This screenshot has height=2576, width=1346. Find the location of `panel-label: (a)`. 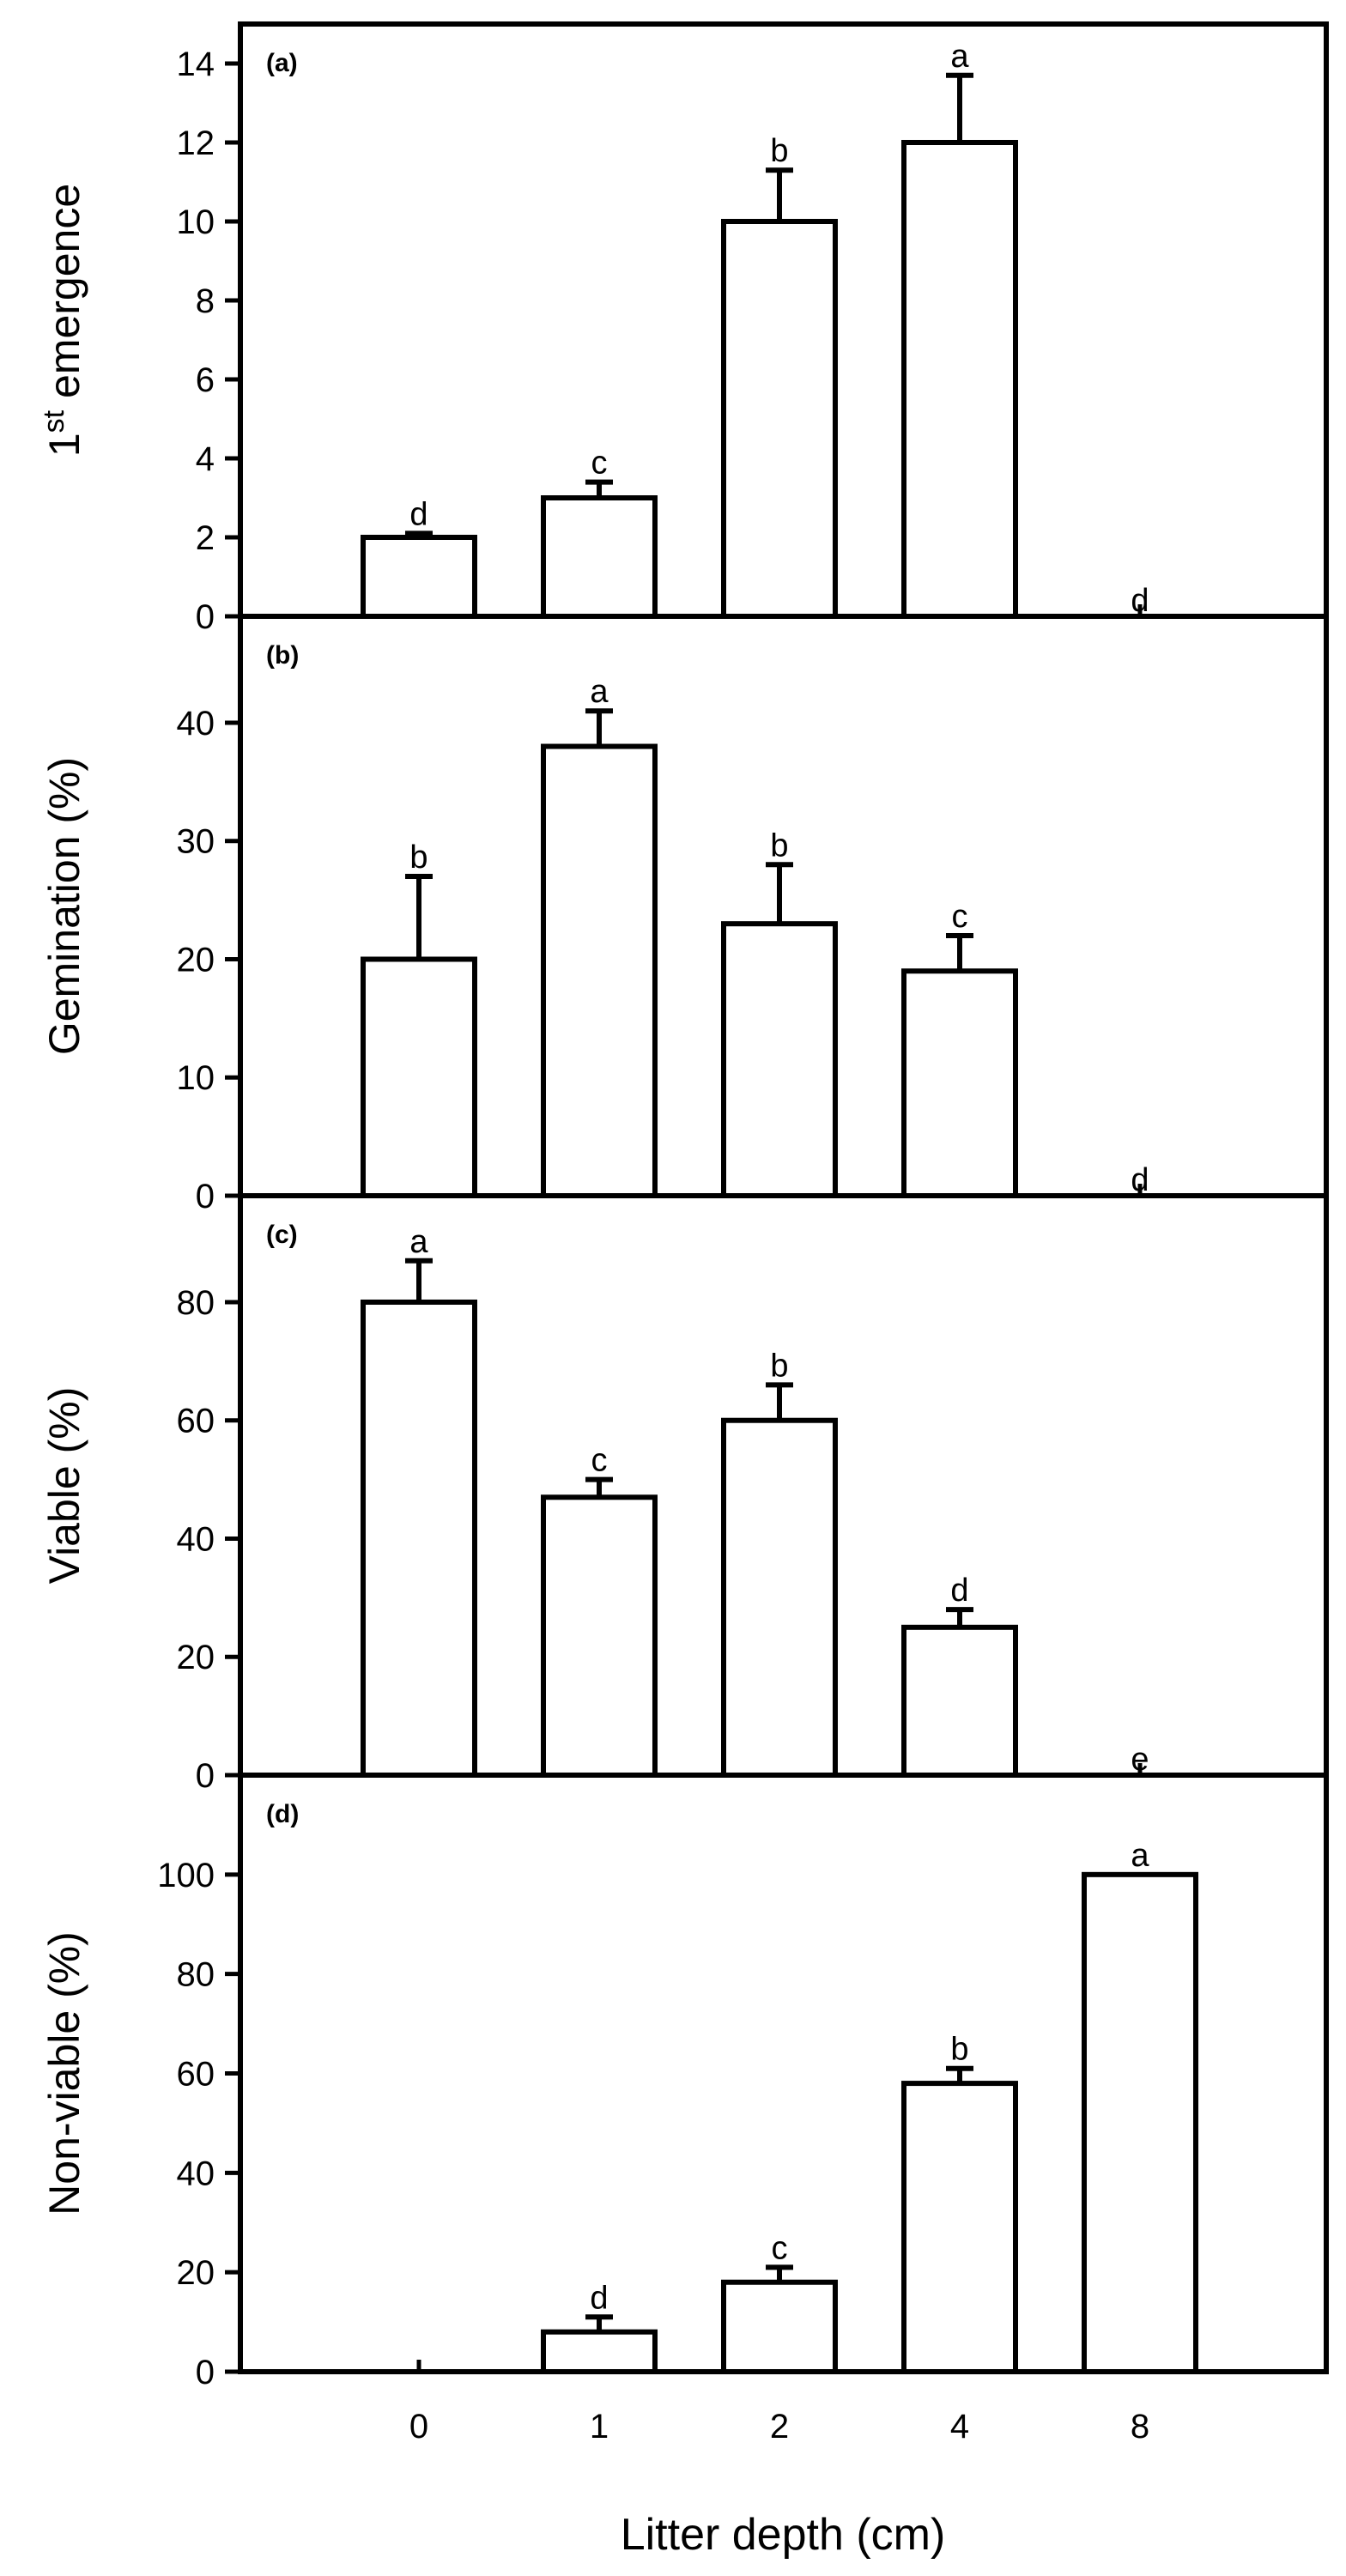

panel-label: (a) is located at coordinates (282, 63).